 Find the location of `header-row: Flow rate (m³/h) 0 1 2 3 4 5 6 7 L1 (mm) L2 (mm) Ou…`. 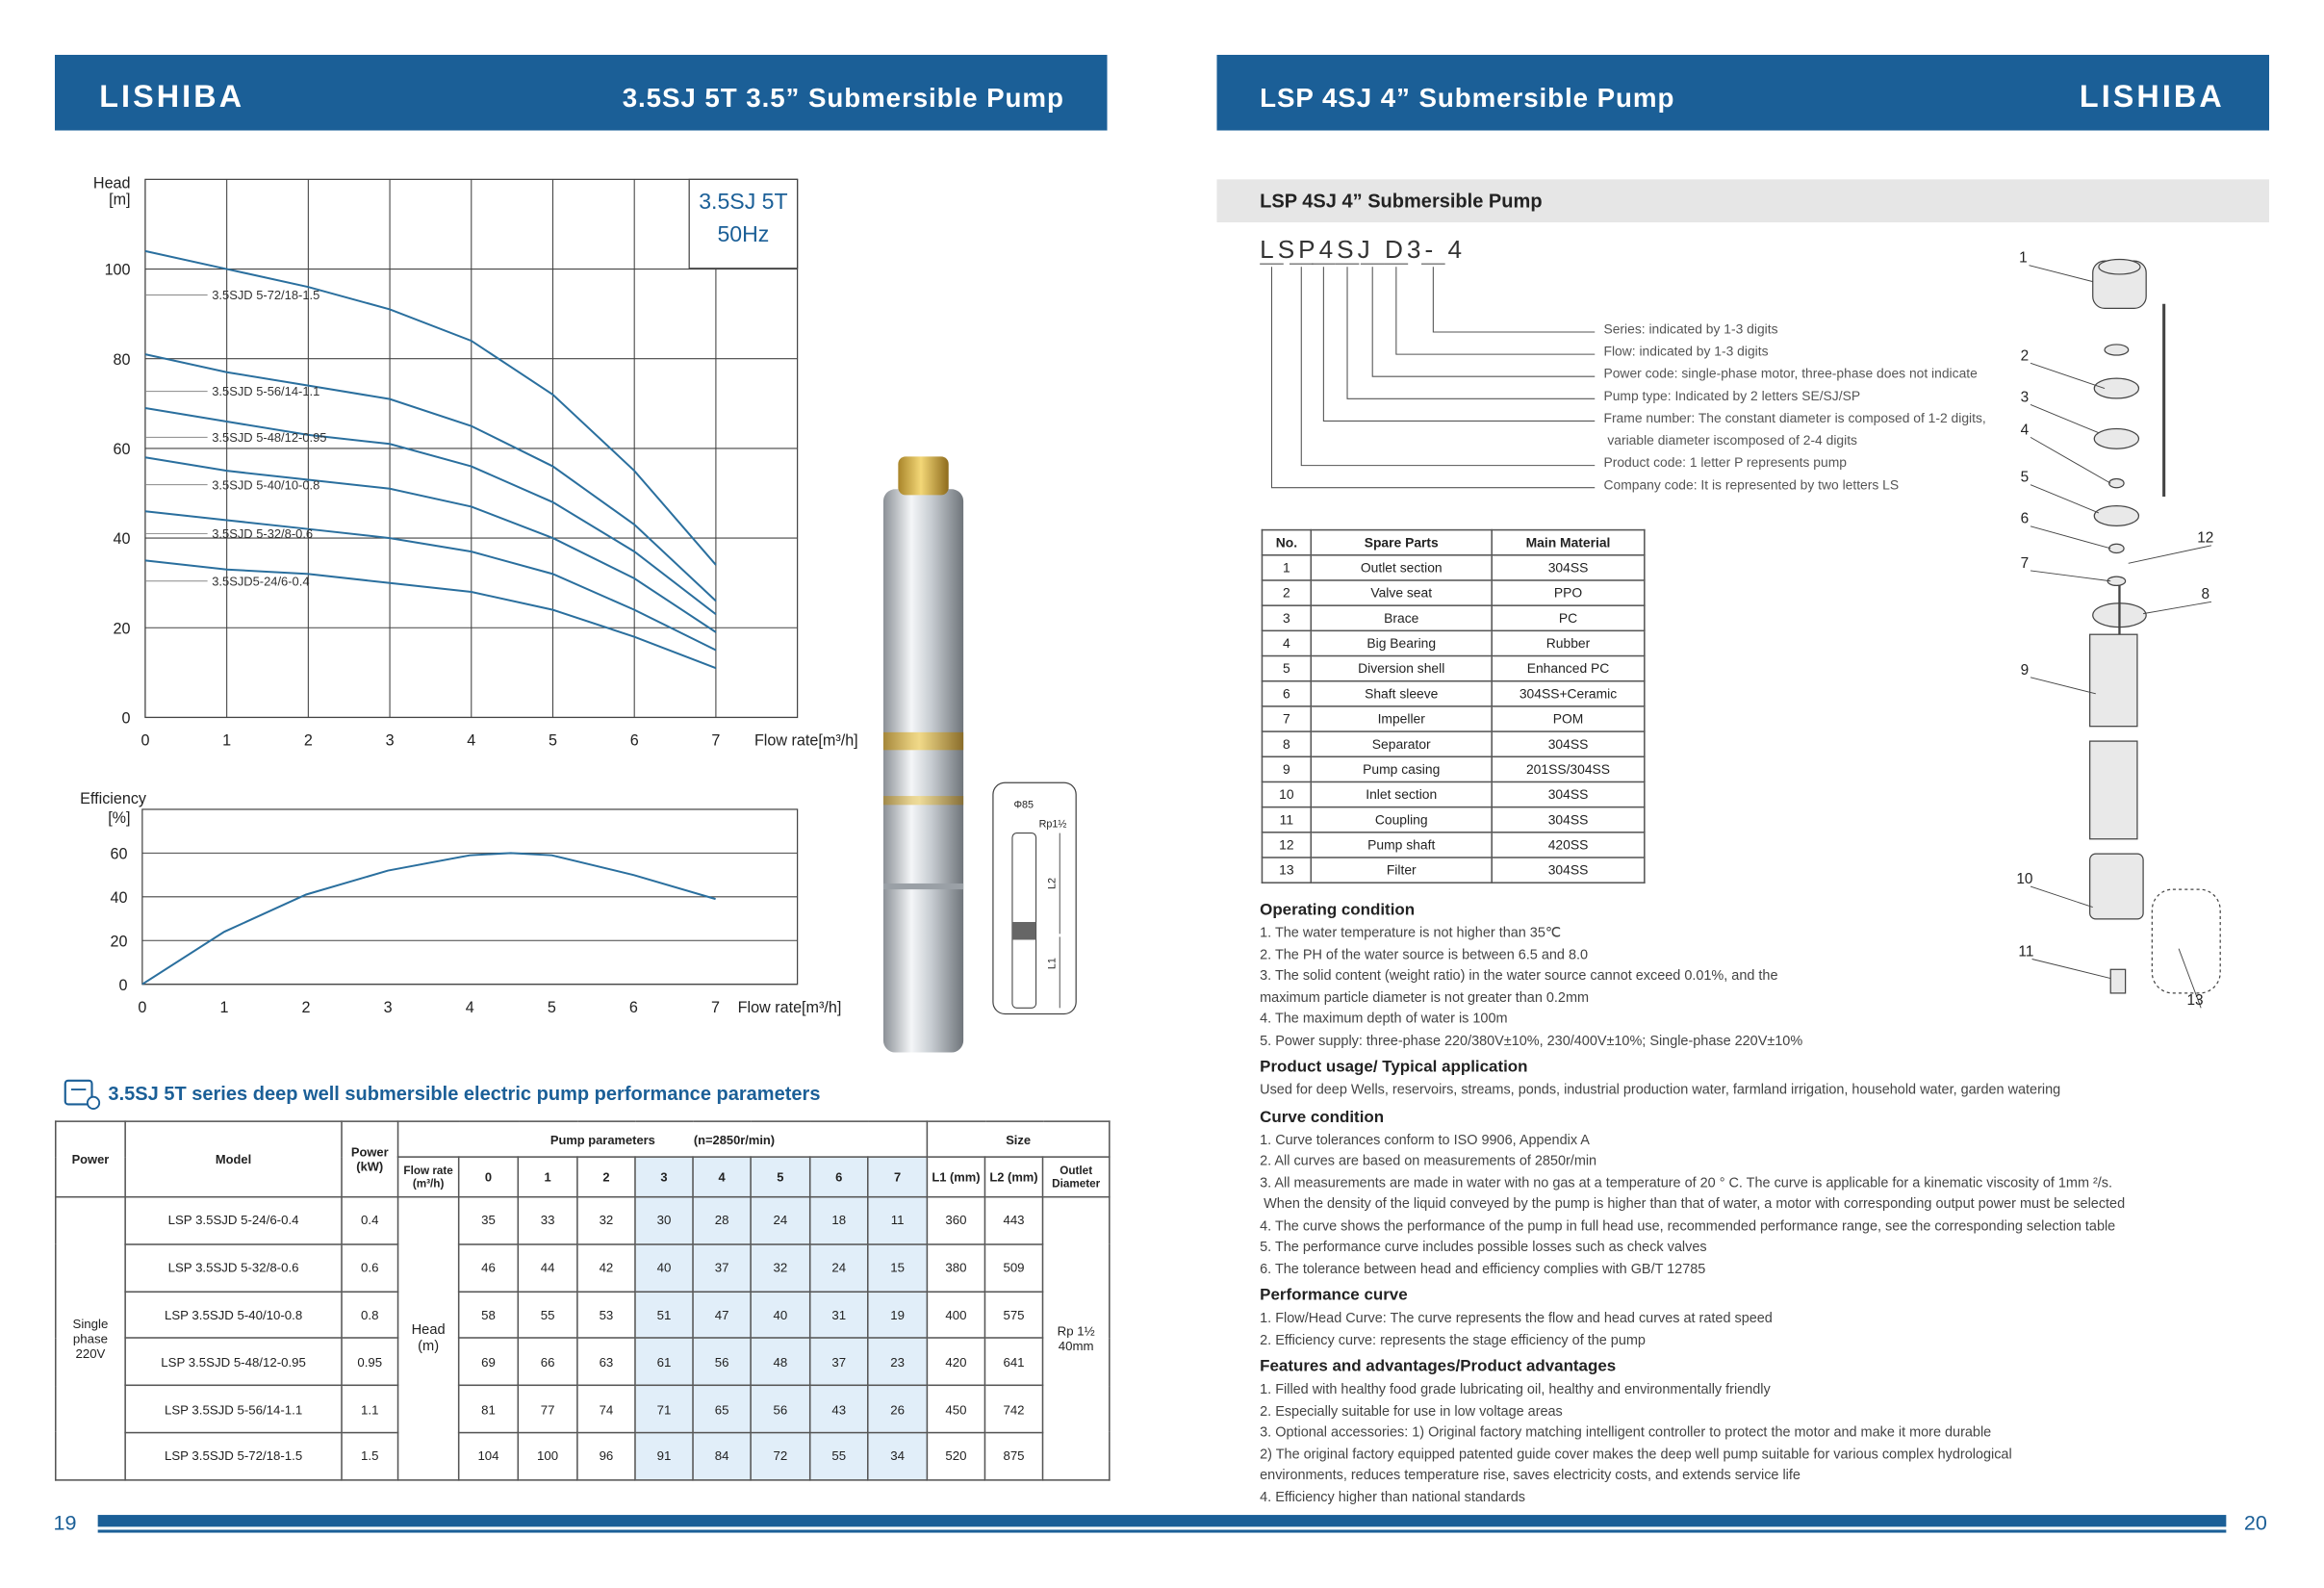

header-row: Flow rate (m³/h) 0 1 2 3 4 5 6 7 L1 (mm) L2 (mm) Ou… is located at coordinates (583, 1177).